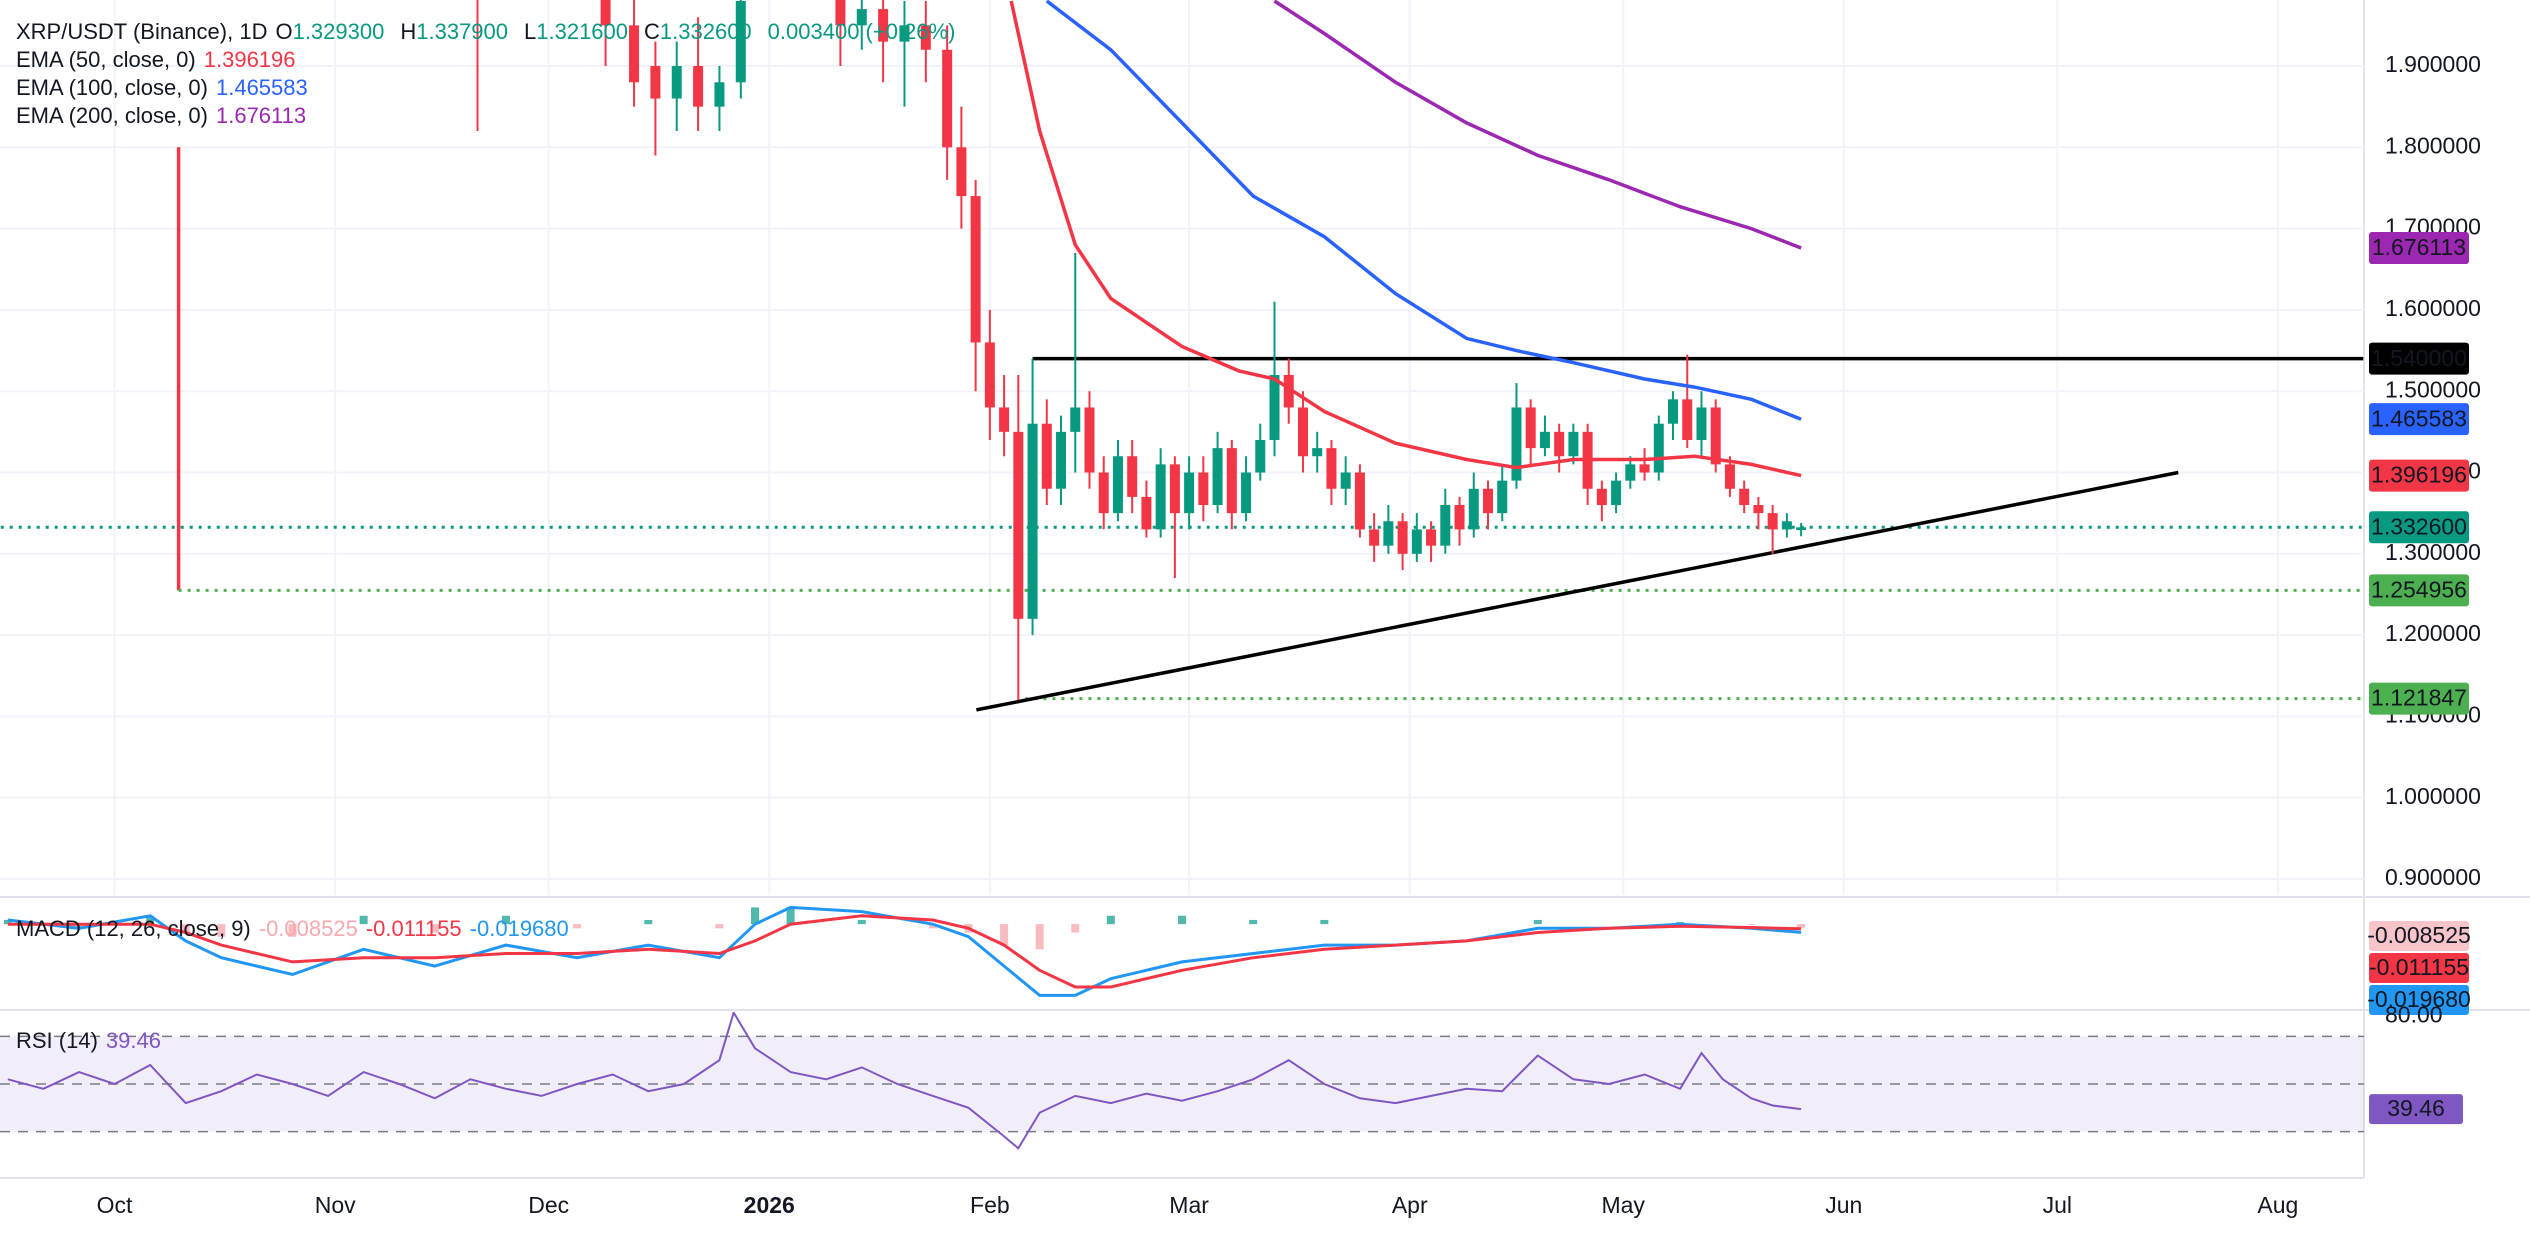 Image resolution: width=2530 pixels, height=1253 pixels. What do you see at coordinates (904, 951) in the screenshot?
I see `macd-line` at bounding box center [904, 951].